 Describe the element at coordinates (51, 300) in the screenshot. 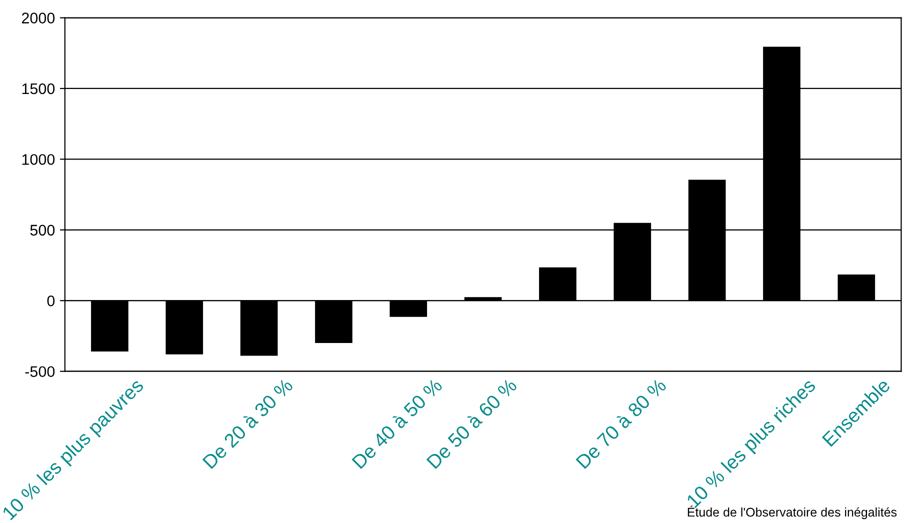

I see `y-tick-label: 0` at that location.